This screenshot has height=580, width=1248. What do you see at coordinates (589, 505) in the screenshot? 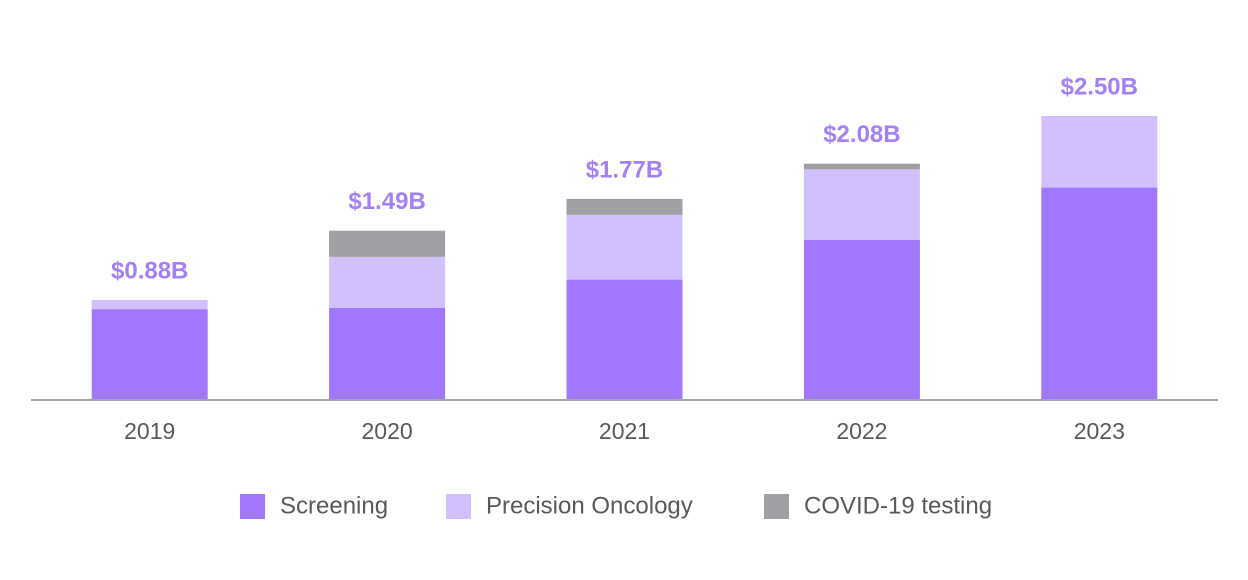
I see `legend-label: Precision Oncology` at bounding box center [589, 505].